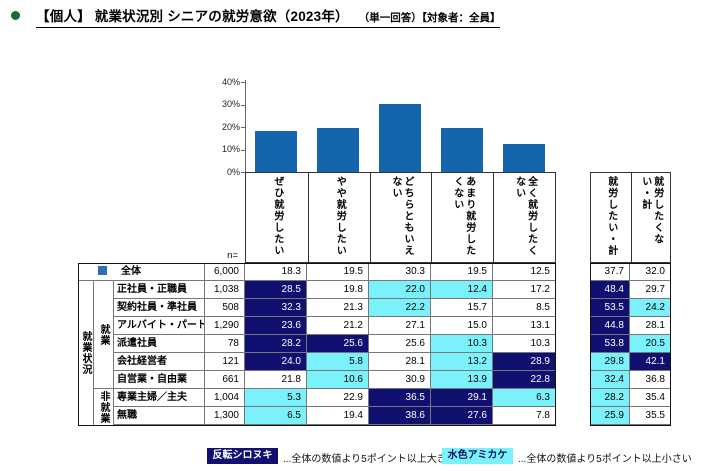 This screenshot has height=471, width=720. Describe the element at coordinates (159, 344) in the screenshot. I see `row-label: 派遣社員` at that location.